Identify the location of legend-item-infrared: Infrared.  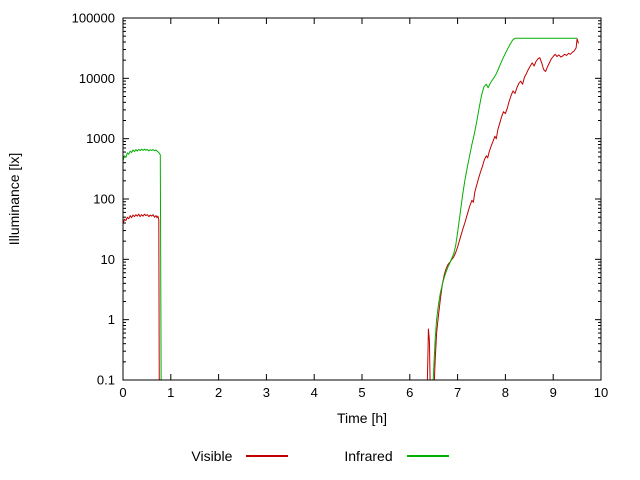
(396, 456).